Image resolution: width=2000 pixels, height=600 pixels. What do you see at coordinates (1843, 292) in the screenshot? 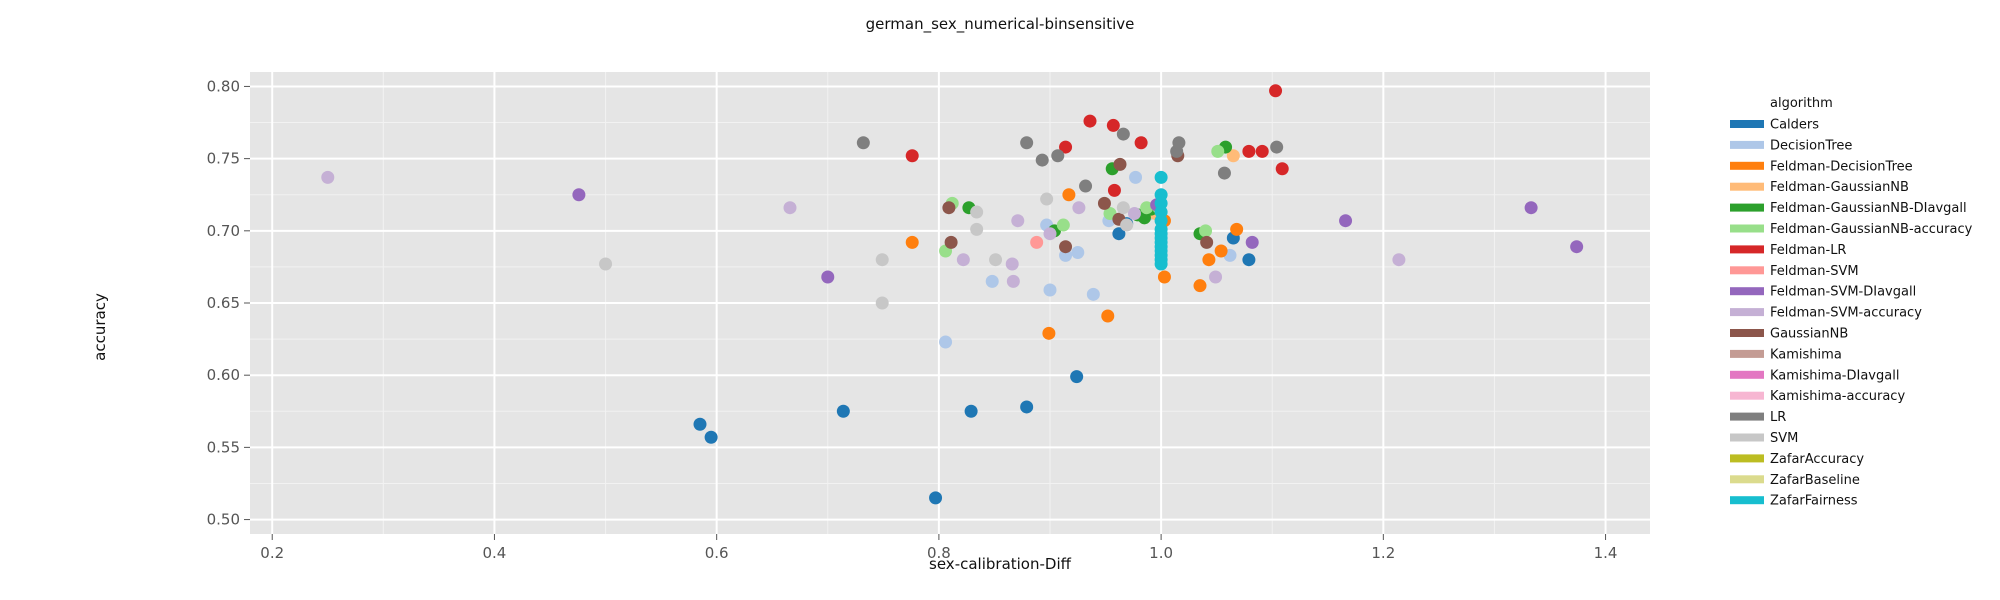
I see `legend-label: Feldman-SVM-DIavgall` at bounding box center [1843, 292].